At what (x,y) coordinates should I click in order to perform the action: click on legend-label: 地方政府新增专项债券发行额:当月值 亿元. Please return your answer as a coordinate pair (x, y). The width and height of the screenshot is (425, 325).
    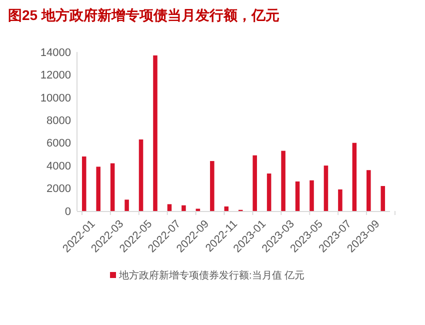
    Looking at the image, I should click on (211, 276).